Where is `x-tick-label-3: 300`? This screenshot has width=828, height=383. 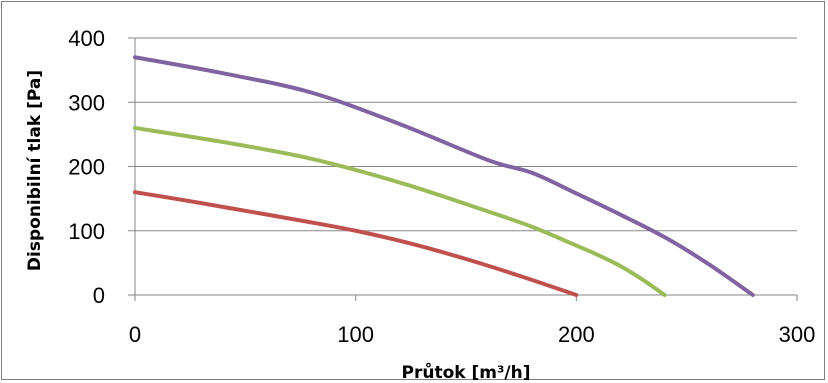 x-tick-label-3: 300 is located at coordinates (797, 334).